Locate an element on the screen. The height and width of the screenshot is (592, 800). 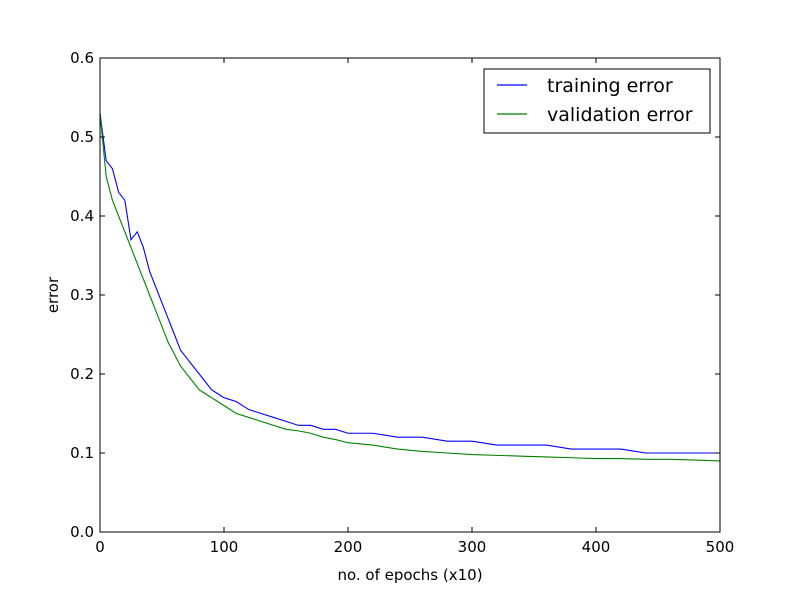
x-axis-label: no. of epochs (x10) is located at coordinates (409, 575).